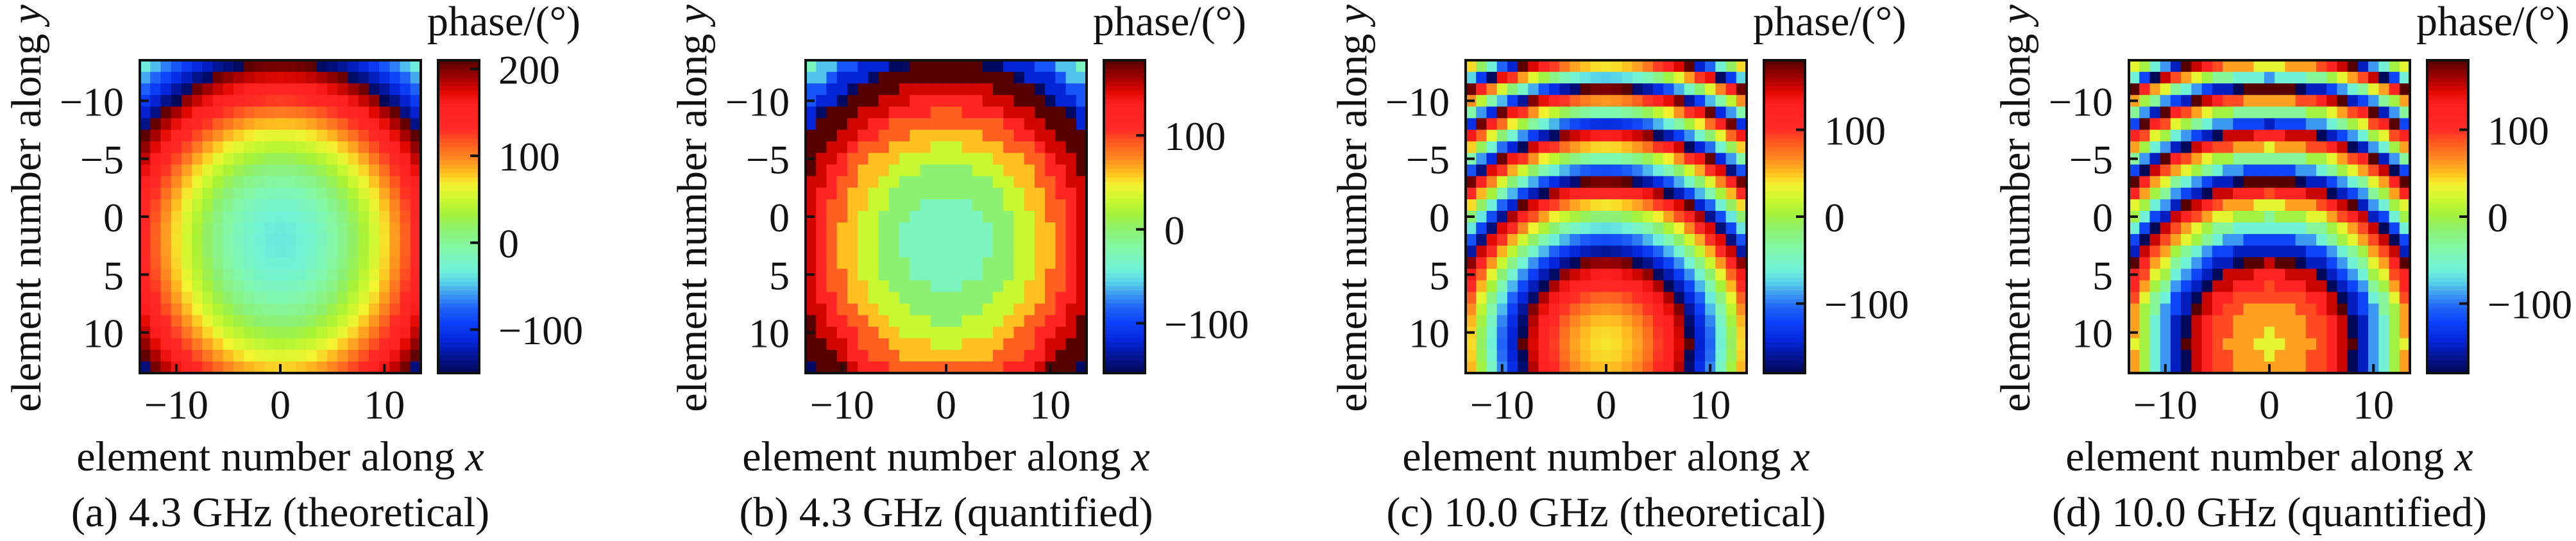 This screenshot has width=2576, height=541. I want to click on colorbar-tick-label: 0, so click(1174, 230).